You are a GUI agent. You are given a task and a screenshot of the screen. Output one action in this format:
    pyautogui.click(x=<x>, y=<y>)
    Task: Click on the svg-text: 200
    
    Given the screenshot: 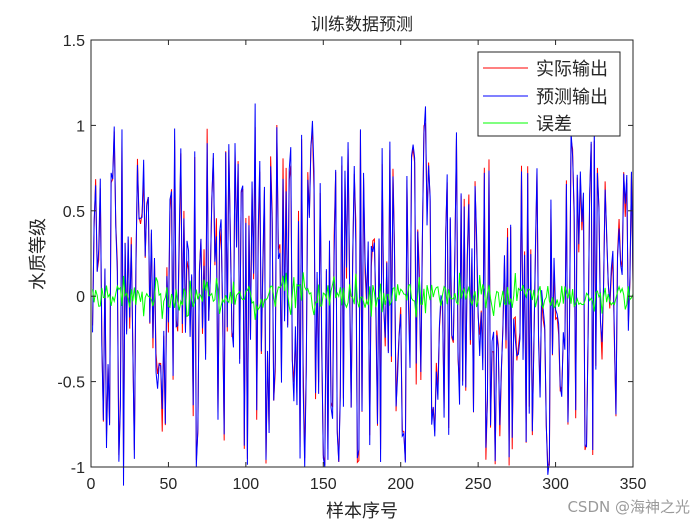 What is the action you would take?
    pyautogui.click(x=400, y=484)
    